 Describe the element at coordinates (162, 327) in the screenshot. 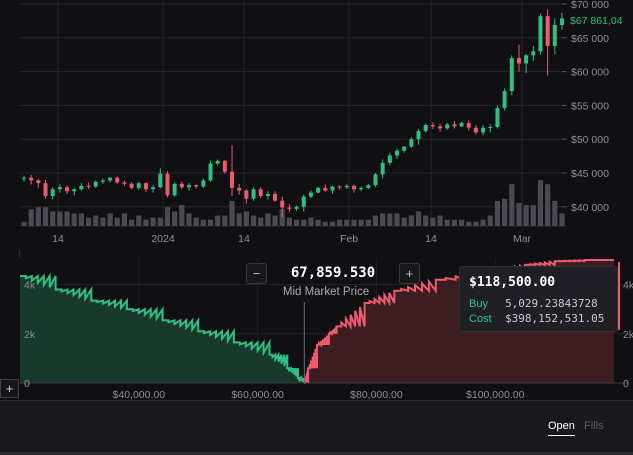

I see `bid-depth-line` at that location.